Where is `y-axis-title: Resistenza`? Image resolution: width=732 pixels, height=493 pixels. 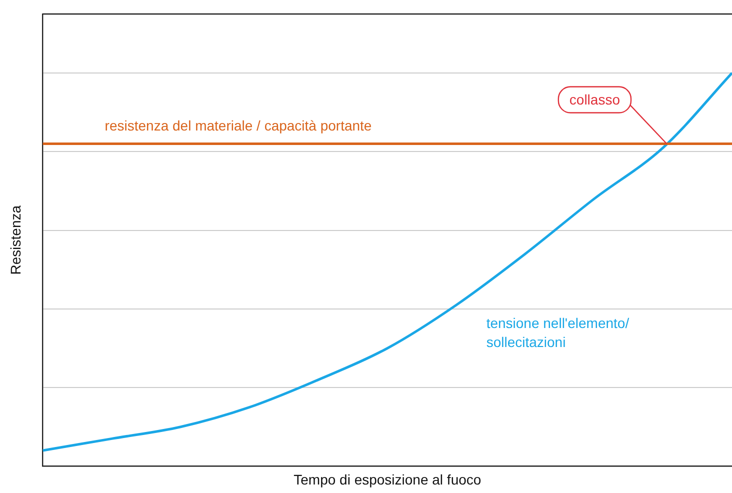 y-axis-title: Resistenza is located at coordinates (15, 240).